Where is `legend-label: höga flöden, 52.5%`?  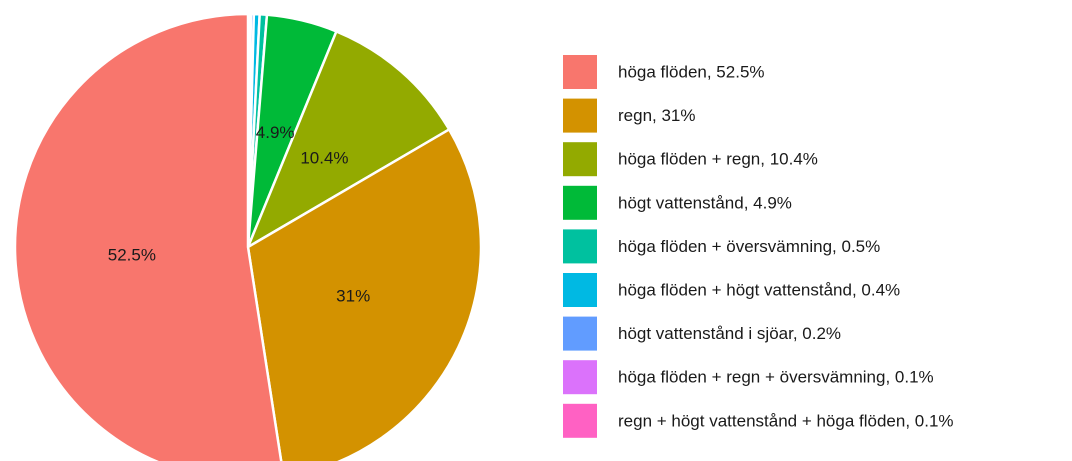
legend-label: höga flöden, 52.5% is located at coordinates (691, 71).